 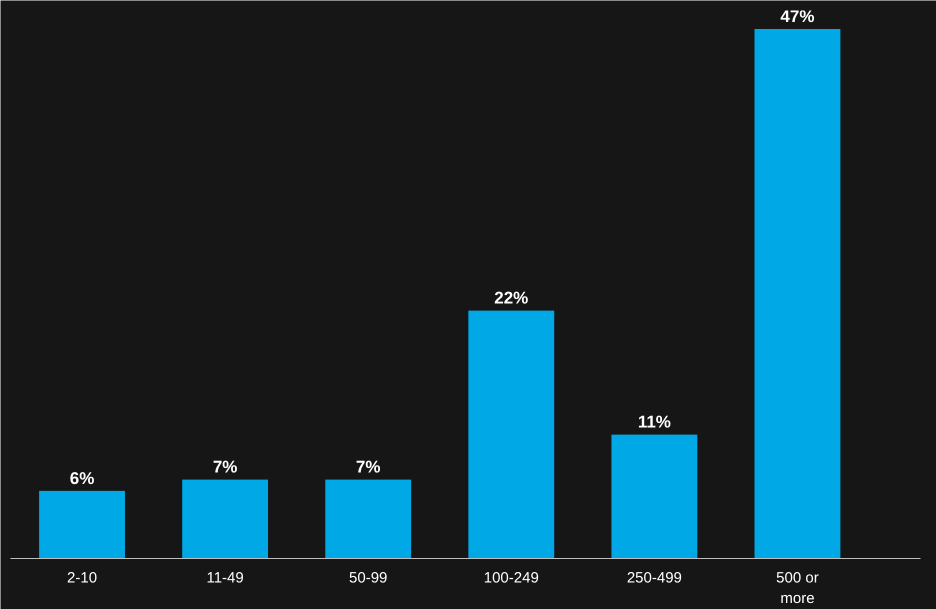 What do you see at coordinates (511, 298) in the screenshot?
I see `data-label: 22%` at bounding box center [511, 298].